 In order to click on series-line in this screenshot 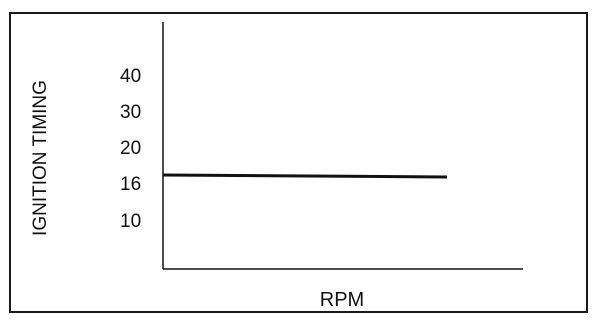, I will do `click(305, 176)`.